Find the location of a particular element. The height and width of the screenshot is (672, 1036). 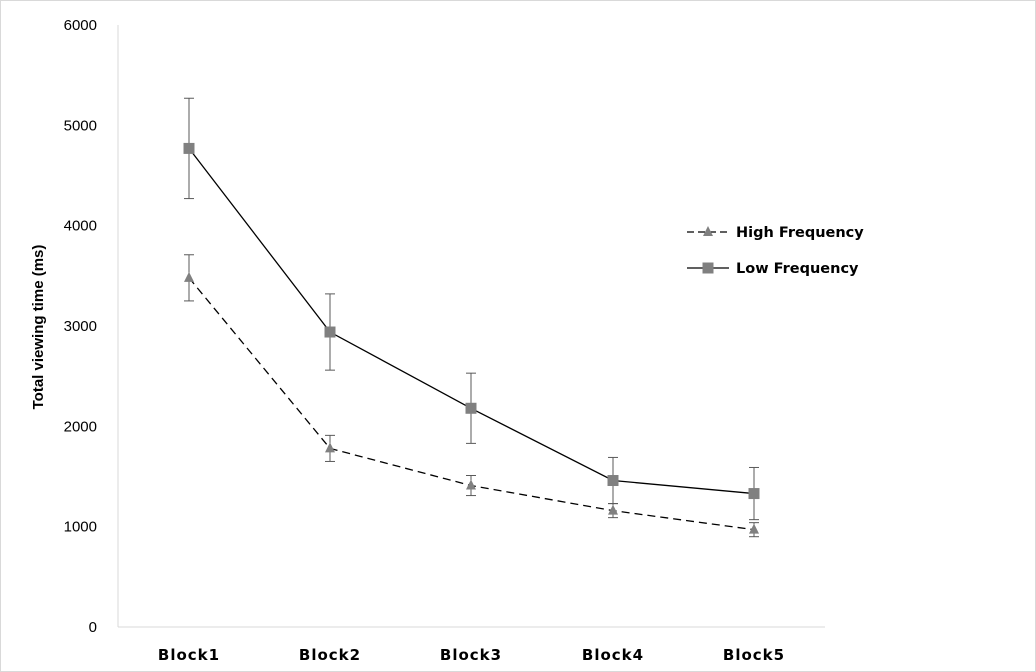

legend-item: Low Frequency is located at coordinates (773, 269).